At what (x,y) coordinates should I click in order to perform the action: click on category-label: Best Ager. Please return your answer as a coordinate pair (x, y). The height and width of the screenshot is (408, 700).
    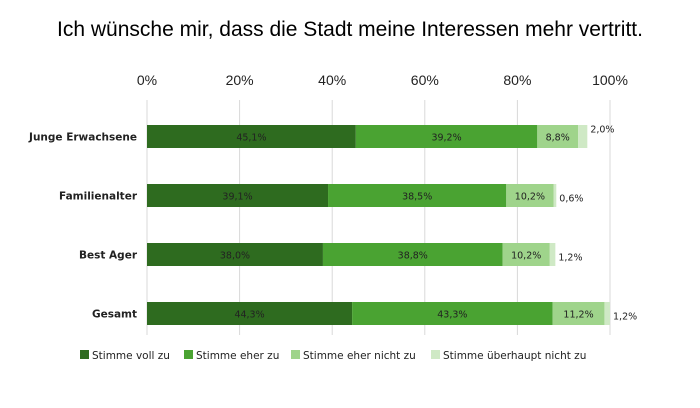
    Looking at the image, I should click on (108, 256).